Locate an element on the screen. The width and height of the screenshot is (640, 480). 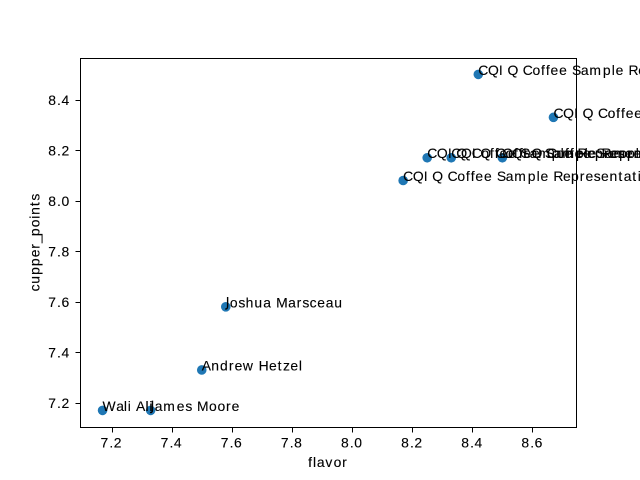
svg-text: flavor is located at coordinates (327, 462).